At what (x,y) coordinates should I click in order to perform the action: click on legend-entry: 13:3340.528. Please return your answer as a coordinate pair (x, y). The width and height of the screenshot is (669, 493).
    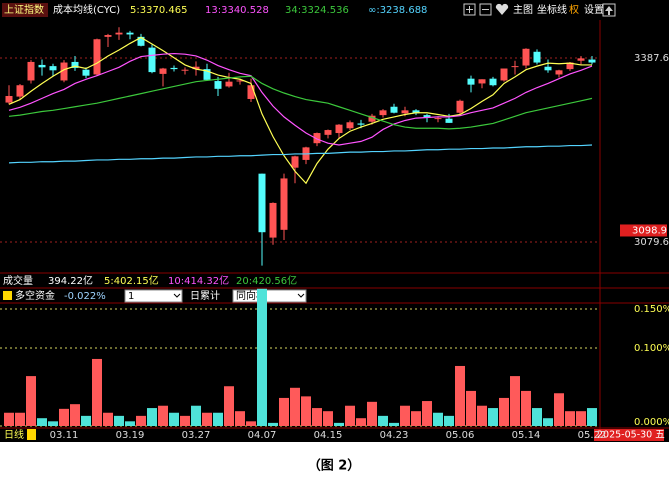
    Looking at the image, I should click on (237, 10).